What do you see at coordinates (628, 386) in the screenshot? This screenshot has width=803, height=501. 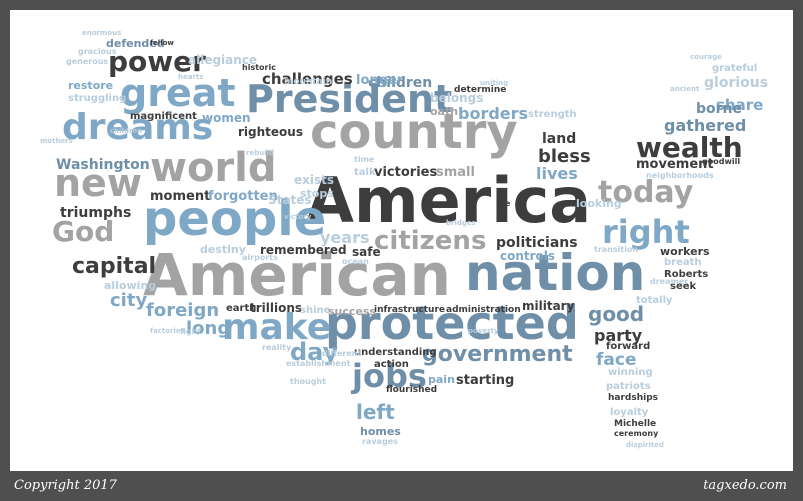 I see `cloud-word: patriots` at bounding box center [628, 386].